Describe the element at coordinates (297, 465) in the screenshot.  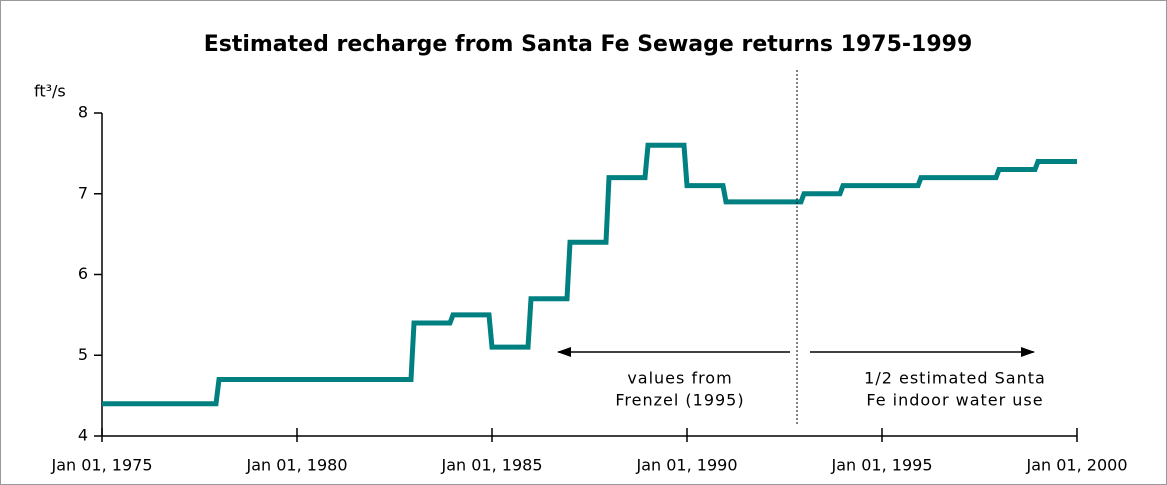
I see `x-tick-label: Jan 01, 1980` at that location.